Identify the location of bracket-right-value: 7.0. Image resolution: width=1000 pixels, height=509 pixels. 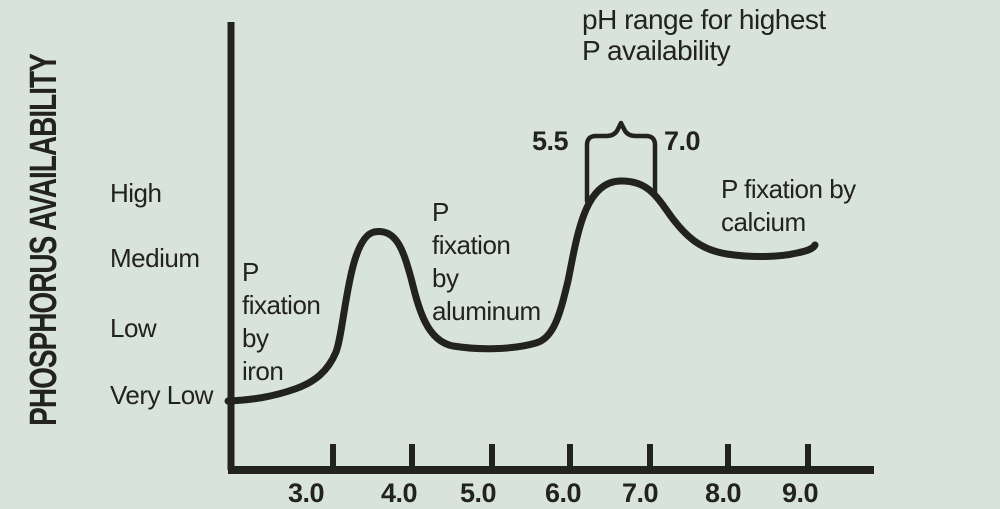
(682, 141).